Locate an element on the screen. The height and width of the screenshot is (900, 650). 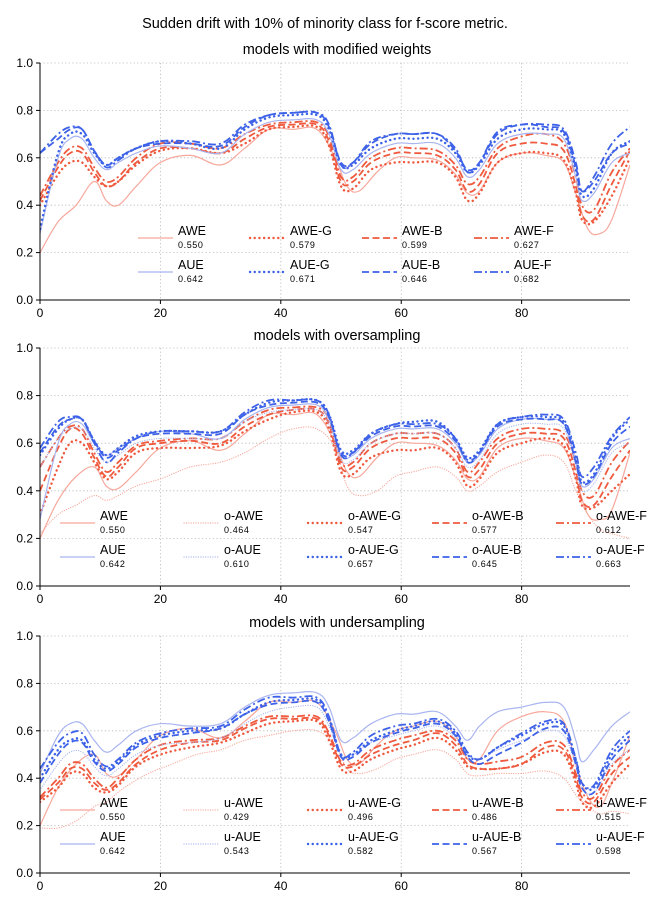
legend-score: 0.582 is located at coordinates (361, 851).